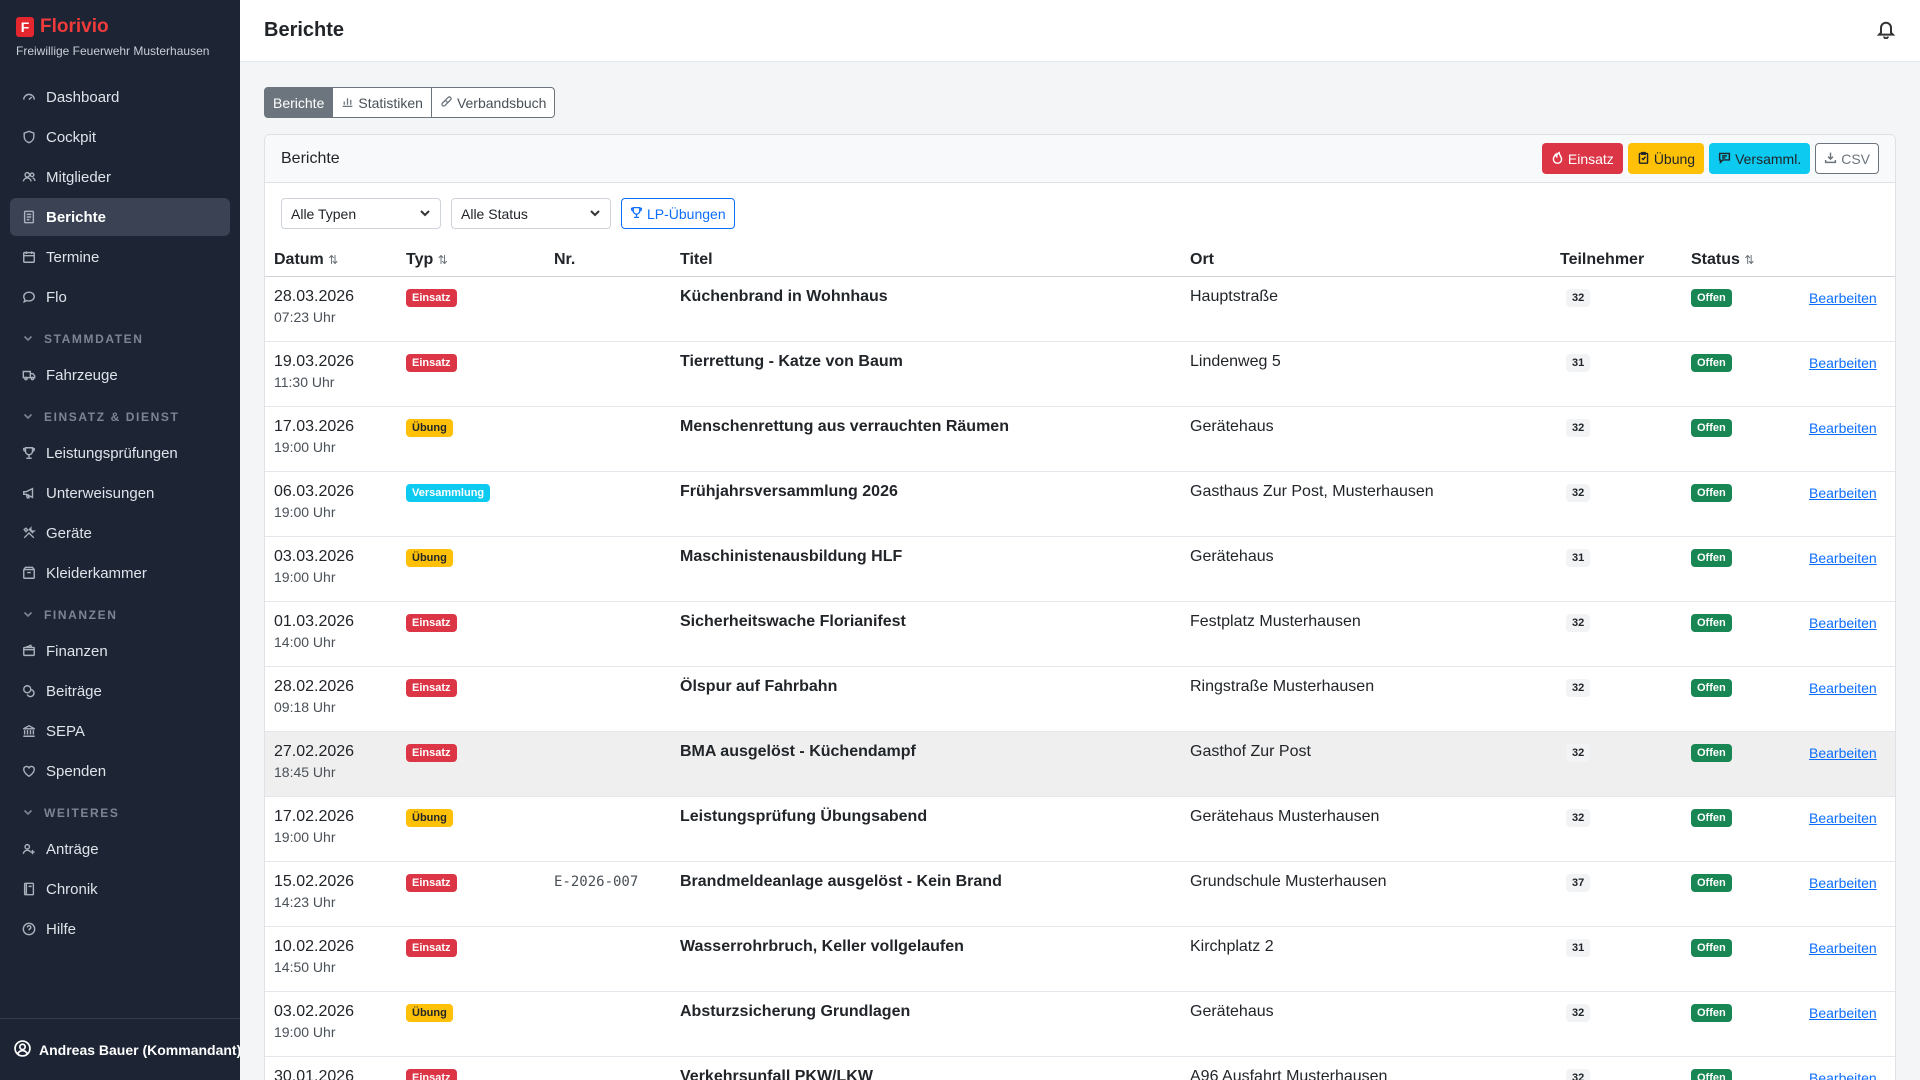 This screenshot has height=1080, width=1920. I want to click on sidebar-item-cockpit: Cockpit, so click(120, 137).